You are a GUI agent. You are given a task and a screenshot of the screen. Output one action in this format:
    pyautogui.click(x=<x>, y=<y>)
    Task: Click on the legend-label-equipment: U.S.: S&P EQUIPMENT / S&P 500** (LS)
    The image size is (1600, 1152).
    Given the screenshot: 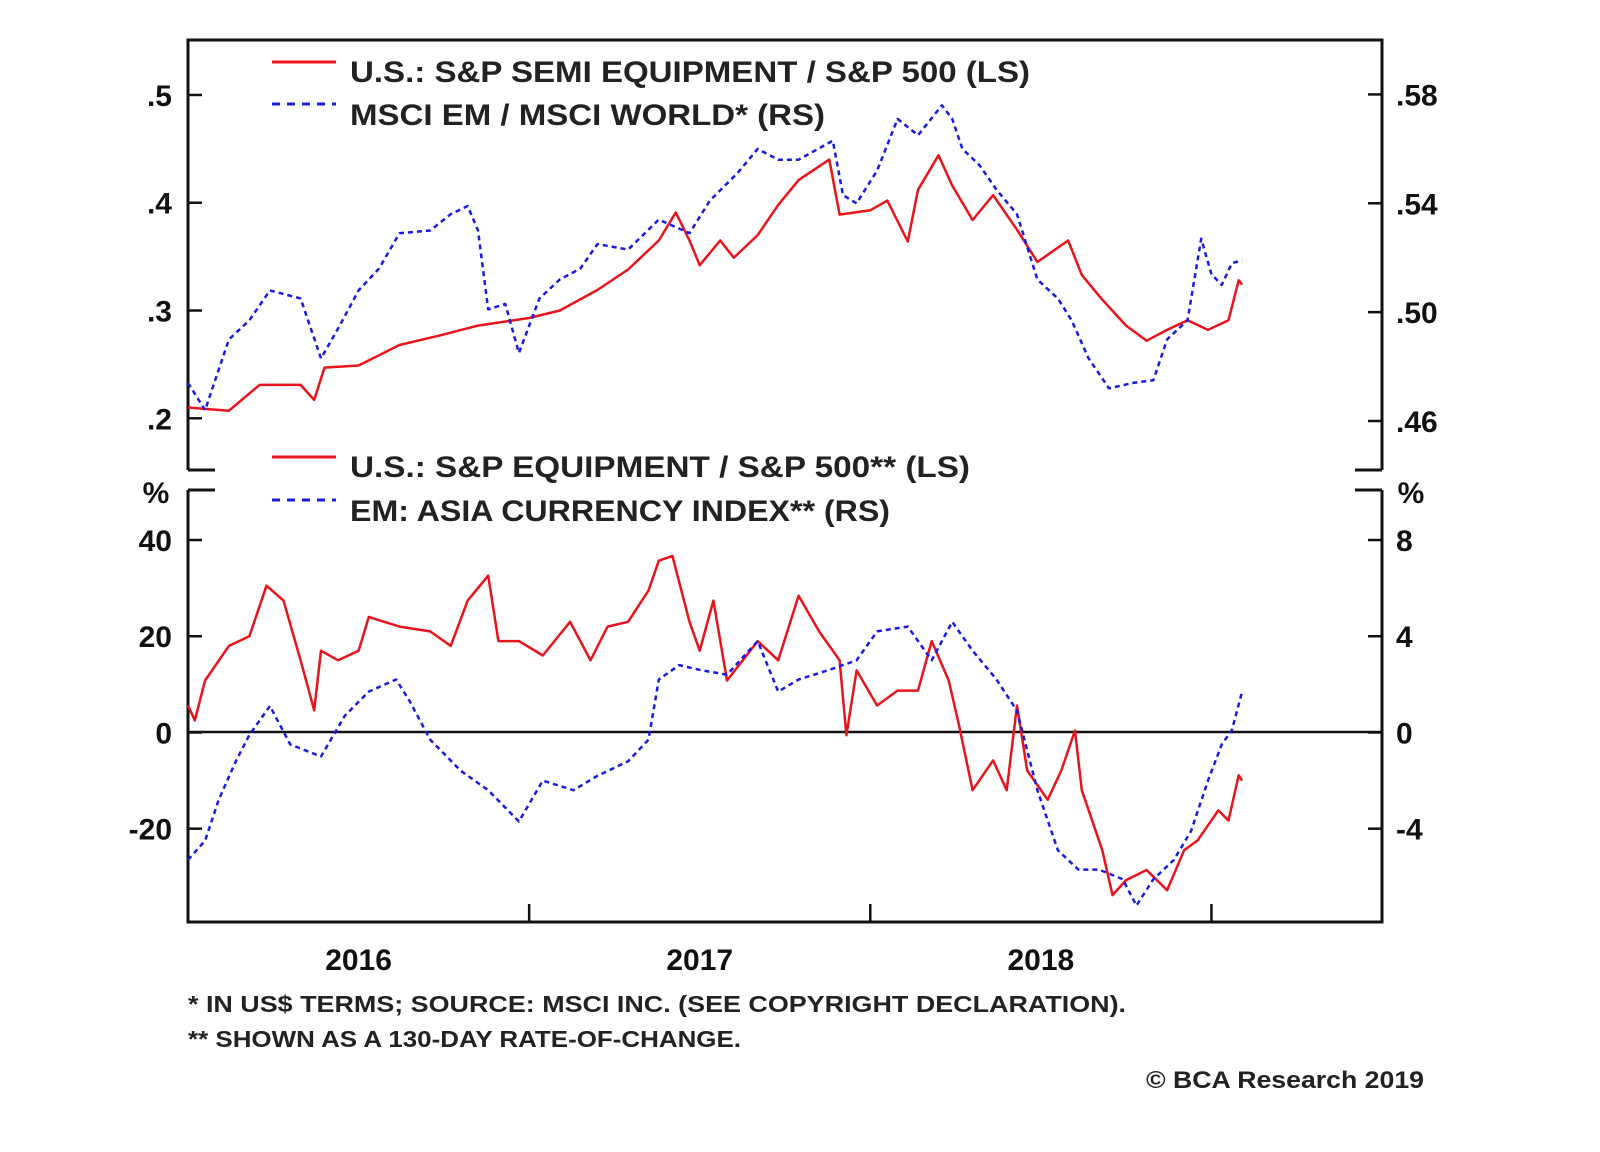 What is the action you would take?
    pyautogui.click(x=660, y=467)
    